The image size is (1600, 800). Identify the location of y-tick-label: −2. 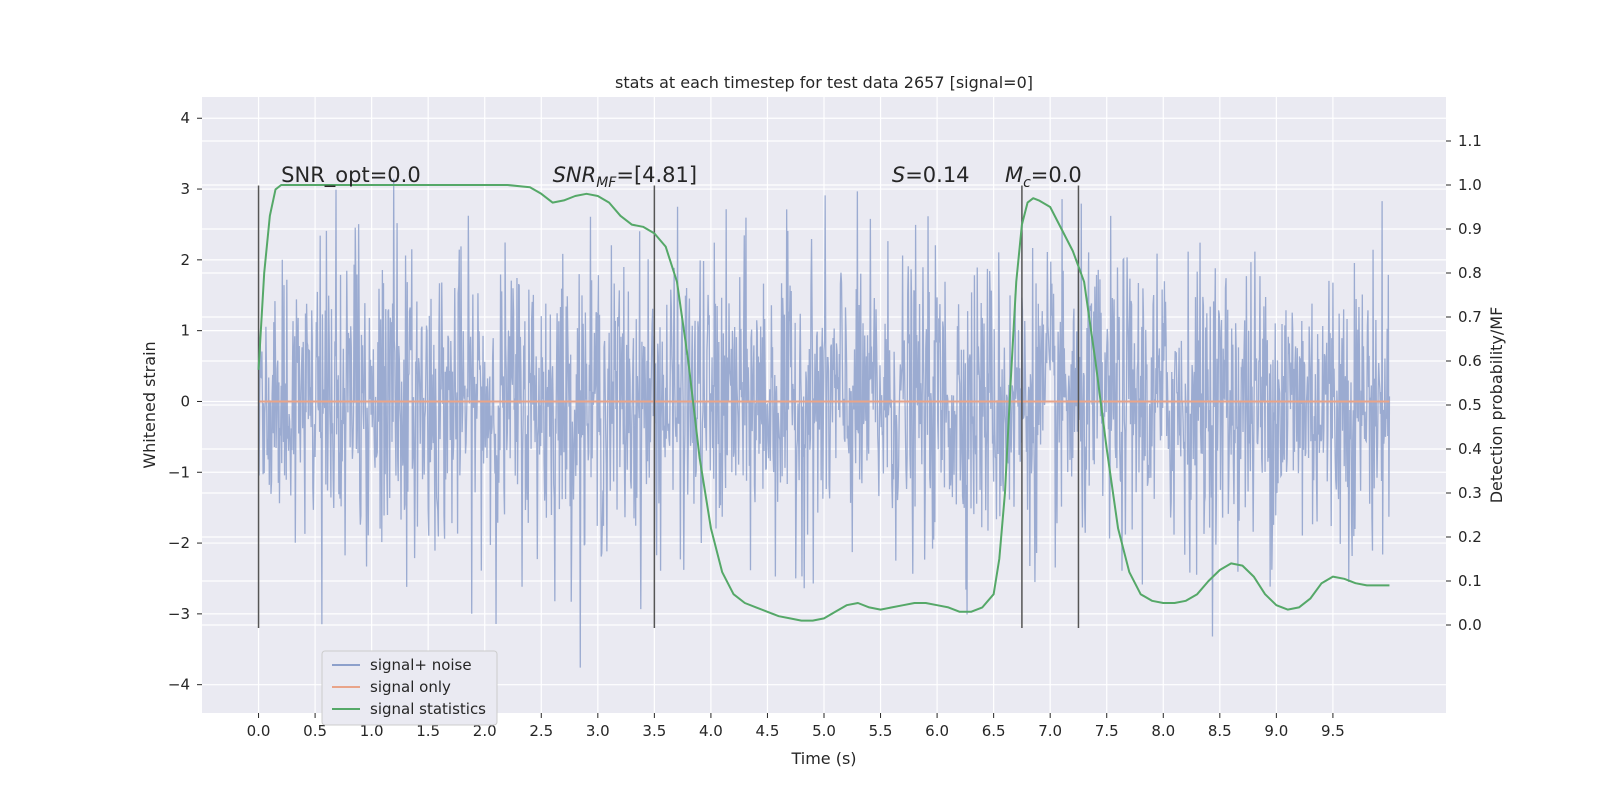
(179, 543).